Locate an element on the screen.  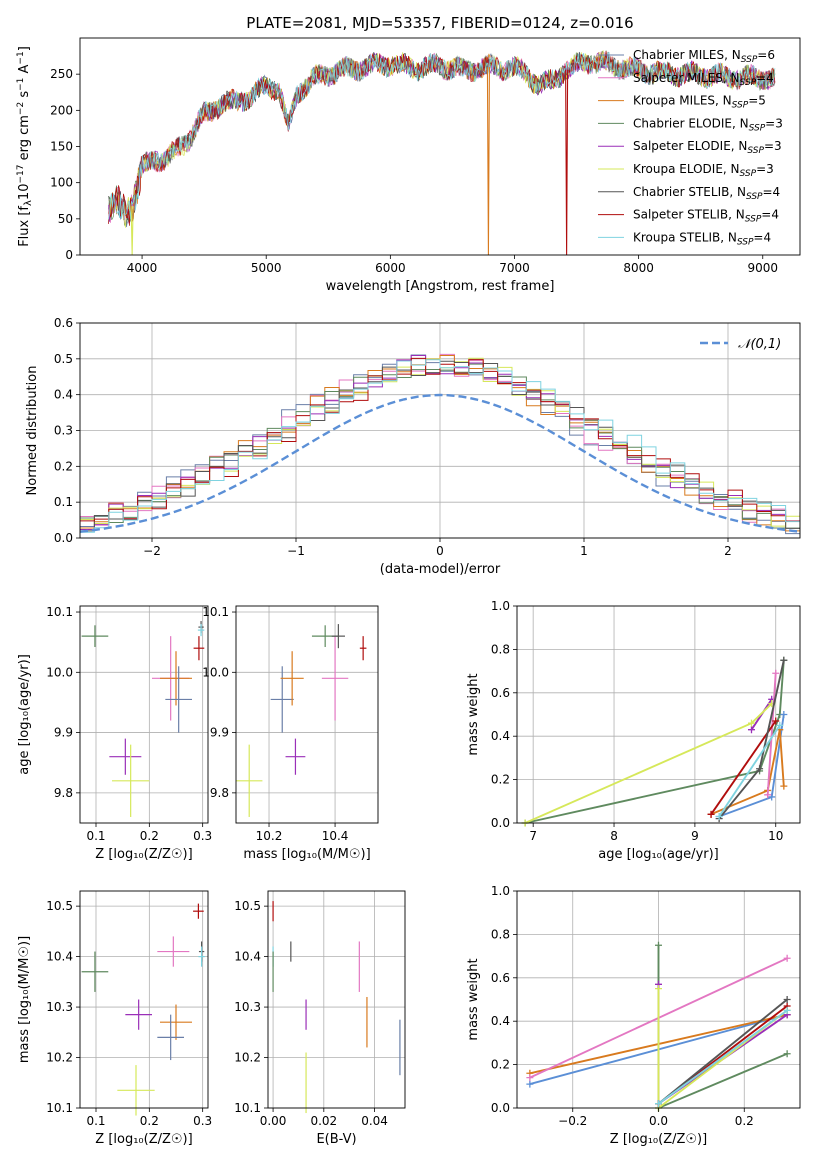
residual_histogram-xtick-label: −1 is located at coordinates (296, 551).